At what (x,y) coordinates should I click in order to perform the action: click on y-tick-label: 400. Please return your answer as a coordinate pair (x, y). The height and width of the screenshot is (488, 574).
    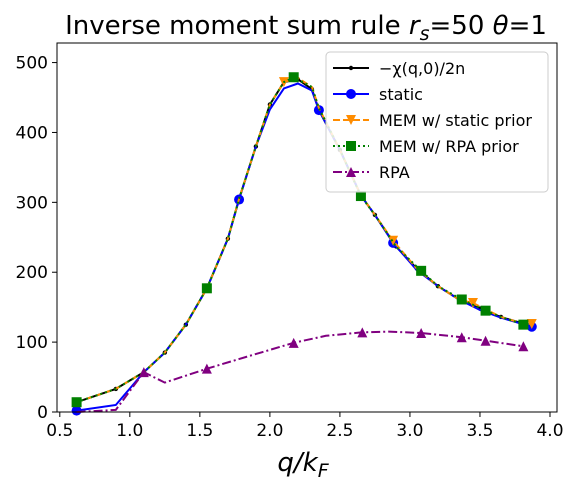
    Looking at the image, I should click on (32, 133).